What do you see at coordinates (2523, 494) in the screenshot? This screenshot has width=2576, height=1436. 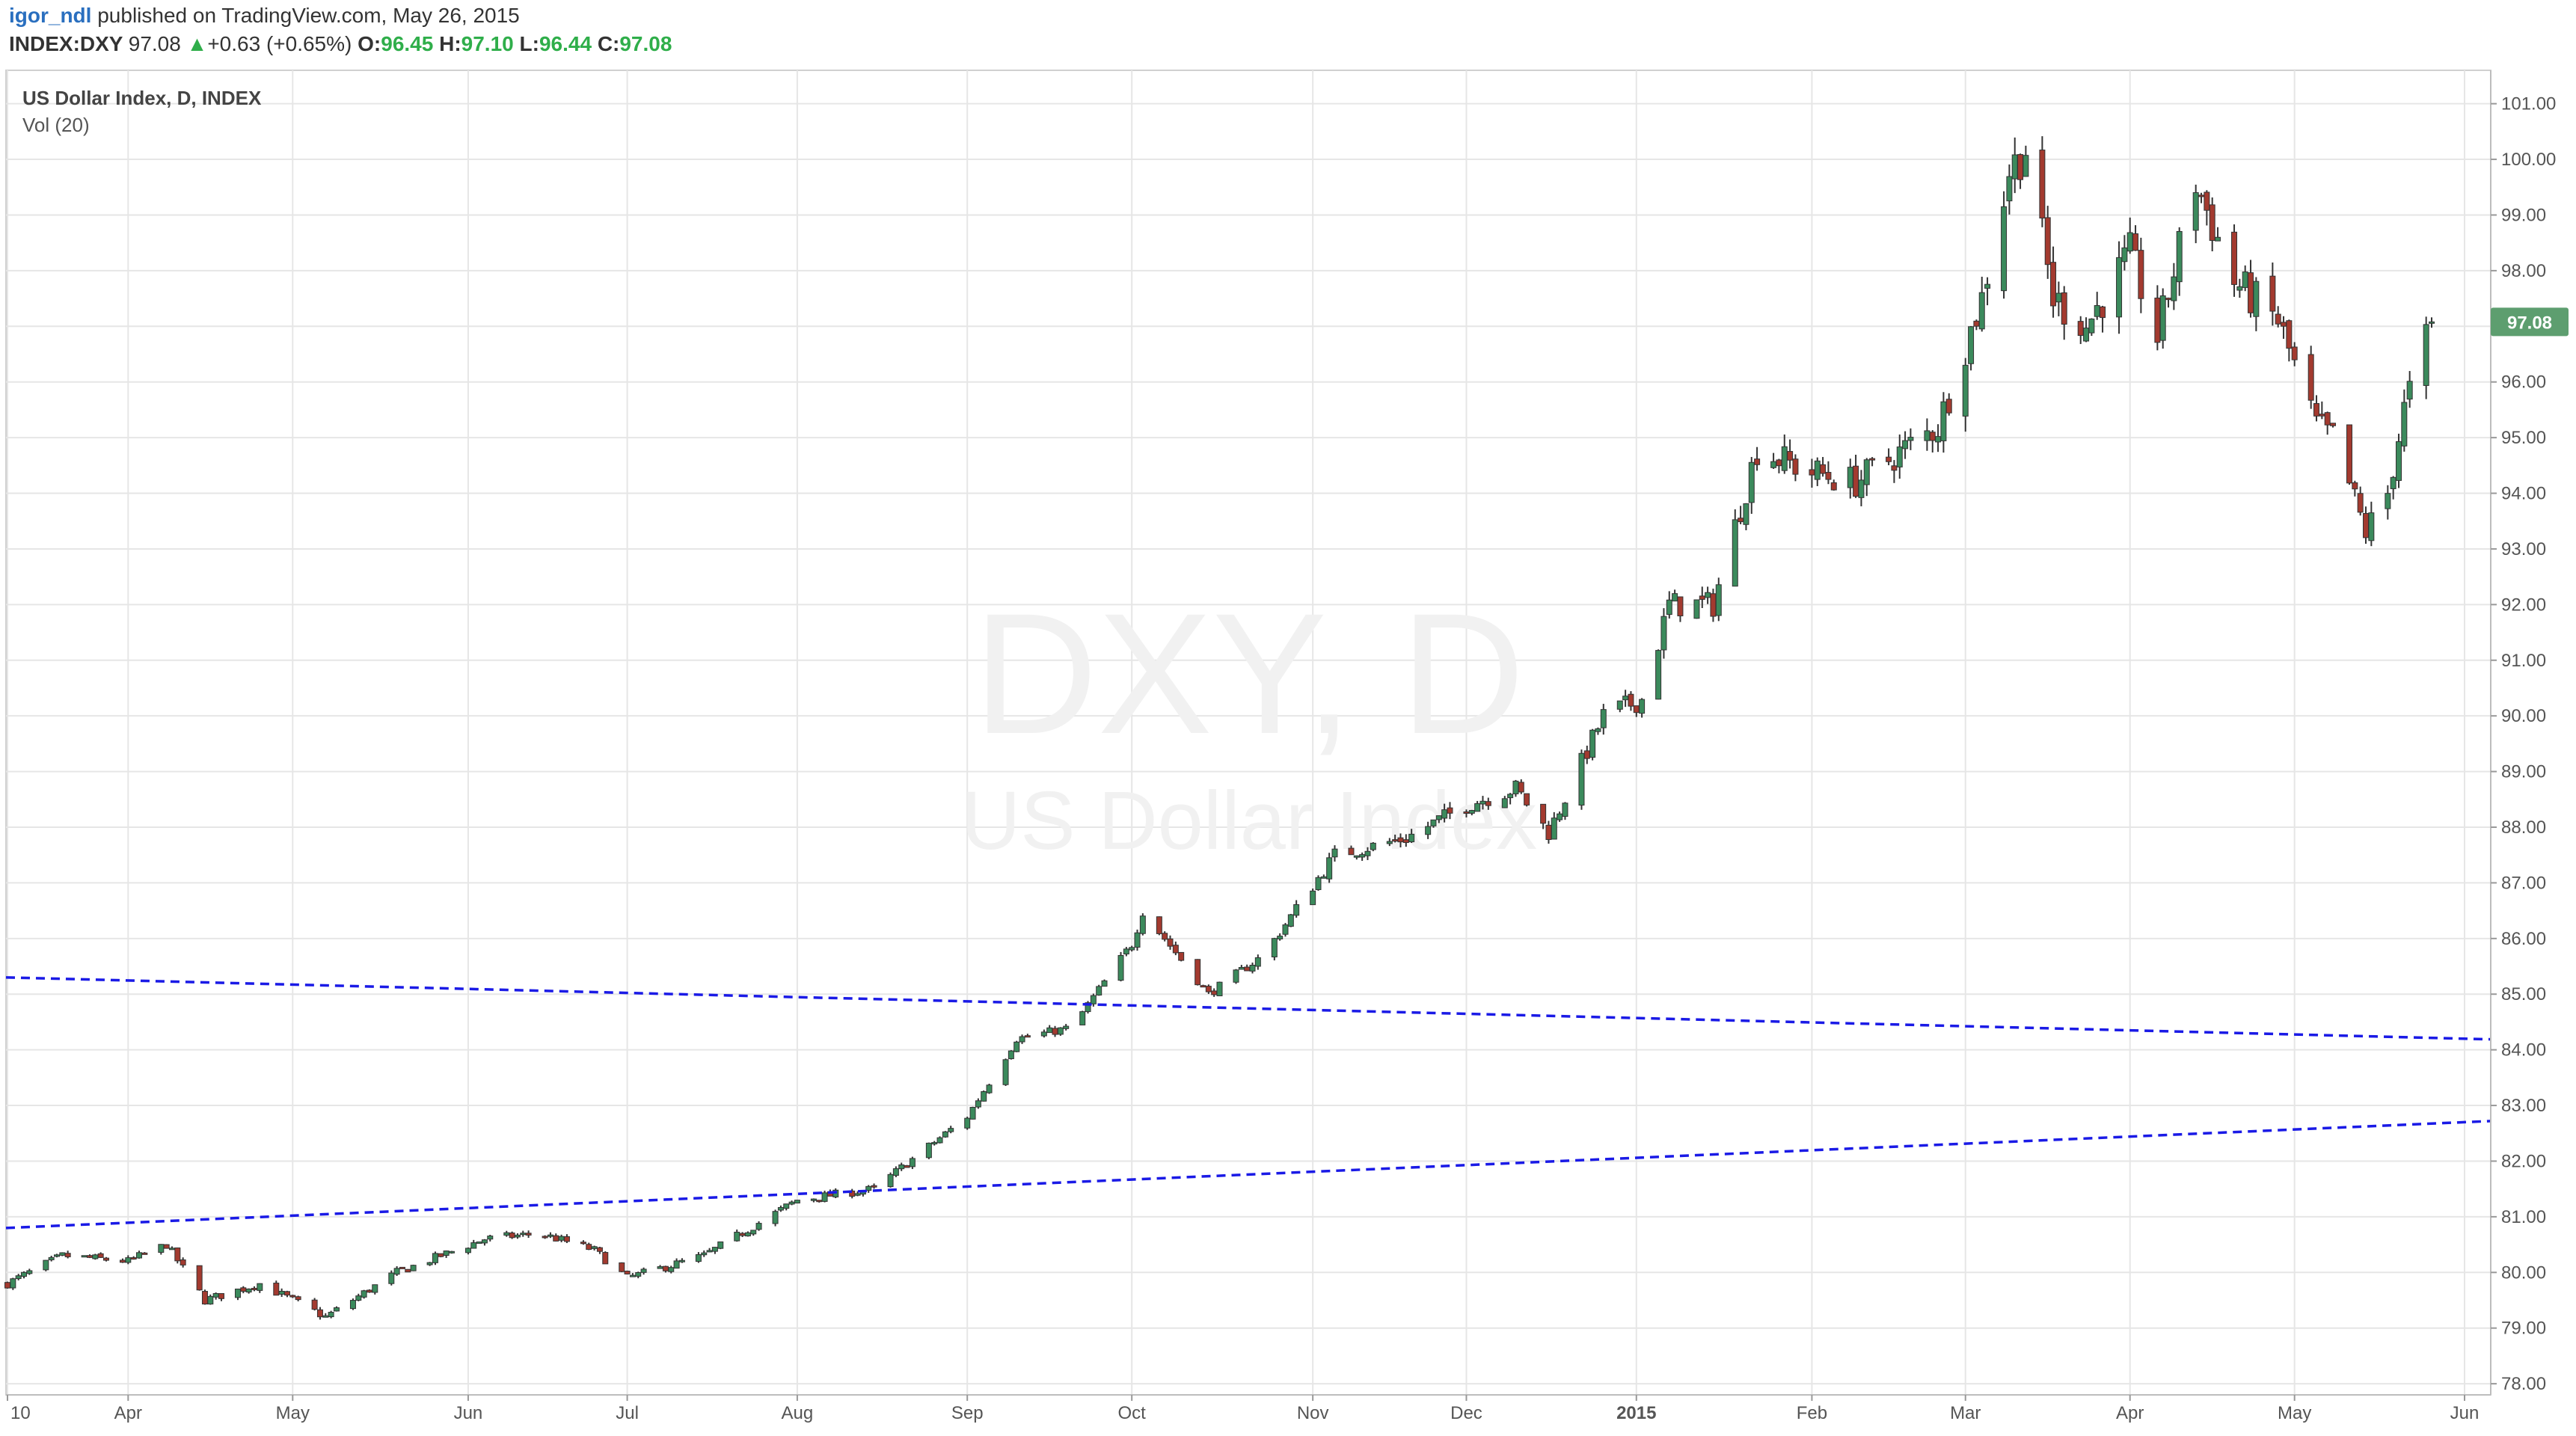 I see `price-tick-label: 94.00` at bounding box center [2523, 494].